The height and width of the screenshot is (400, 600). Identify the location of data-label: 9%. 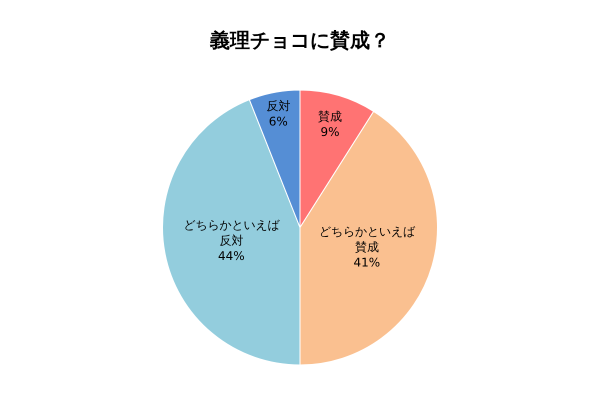
(330, 132).